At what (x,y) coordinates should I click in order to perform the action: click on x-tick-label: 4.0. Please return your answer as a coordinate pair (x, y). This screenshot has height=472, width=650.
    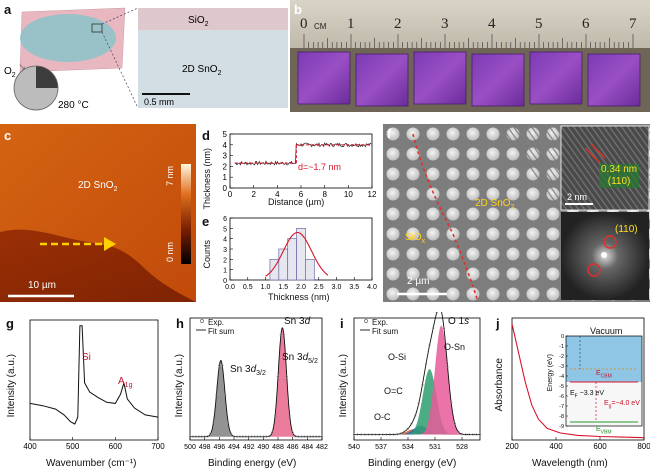
    Looking at the image, I should click on (372, 287).